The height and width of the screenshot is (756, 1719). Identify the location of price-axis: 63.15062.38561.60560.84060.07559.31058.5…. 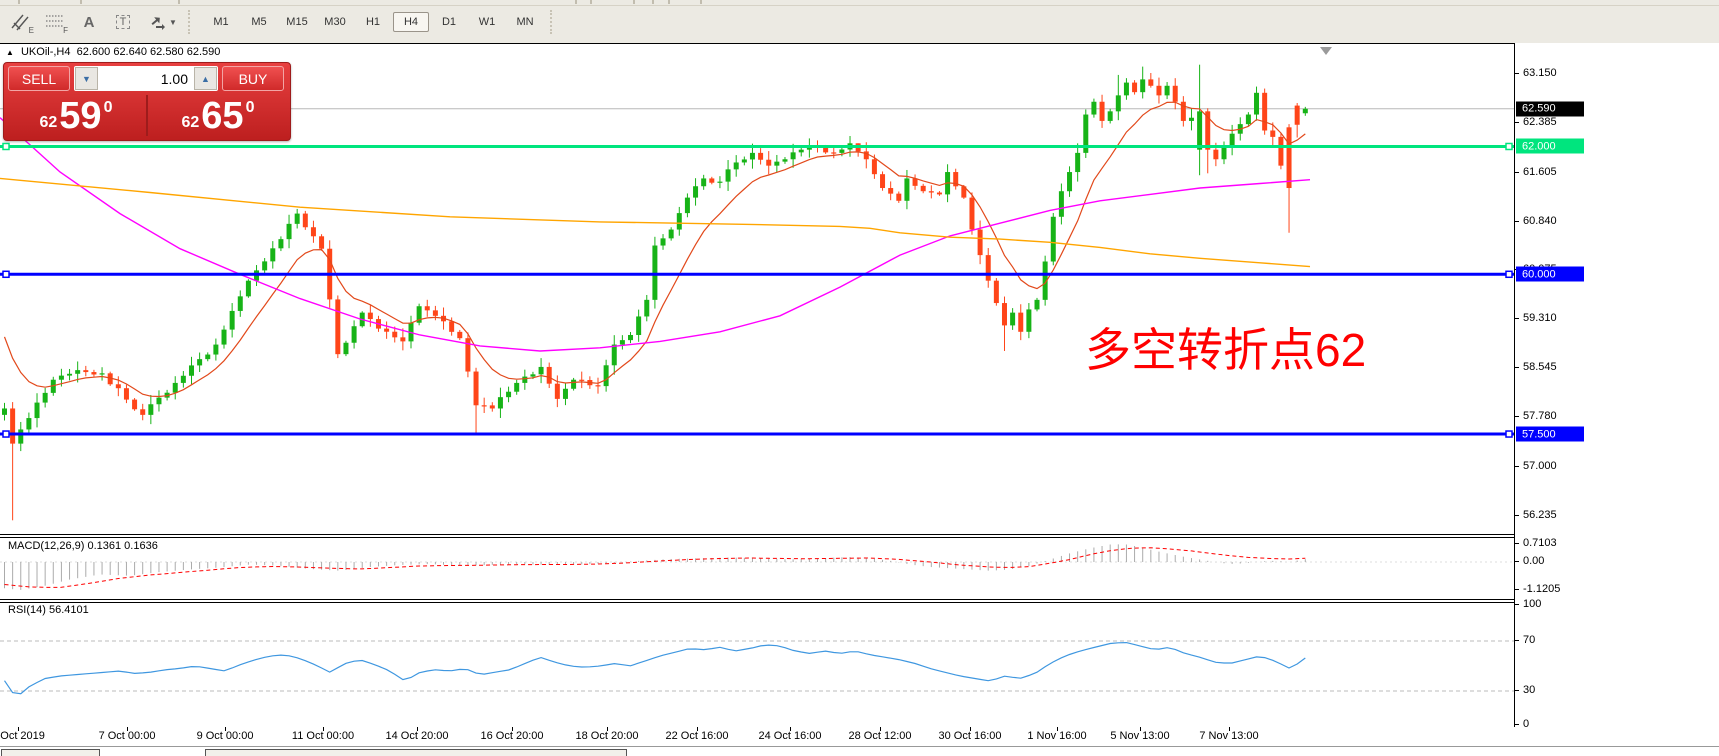
(1616, 394).